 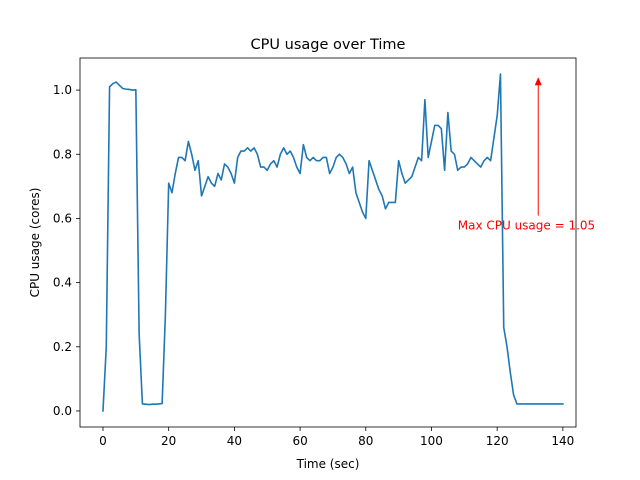 What do you see at coordinates (497, 441) in the screenshot?
I see `x-tick-label: 120` at bounding box center [497, 441].